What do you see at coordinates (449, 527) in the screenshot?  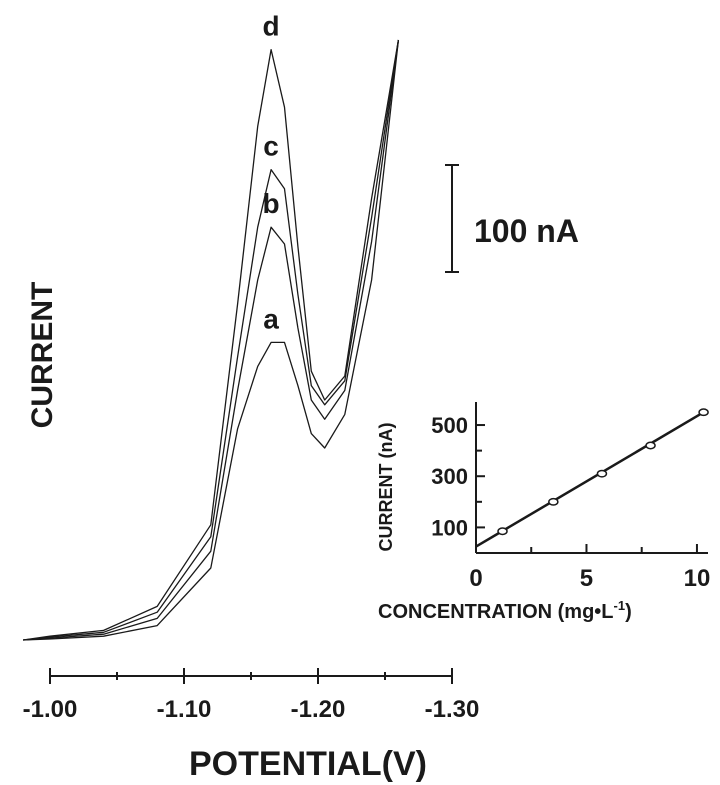 I see `inset-y-tick-label: 100` at bounding box center [449, 527].